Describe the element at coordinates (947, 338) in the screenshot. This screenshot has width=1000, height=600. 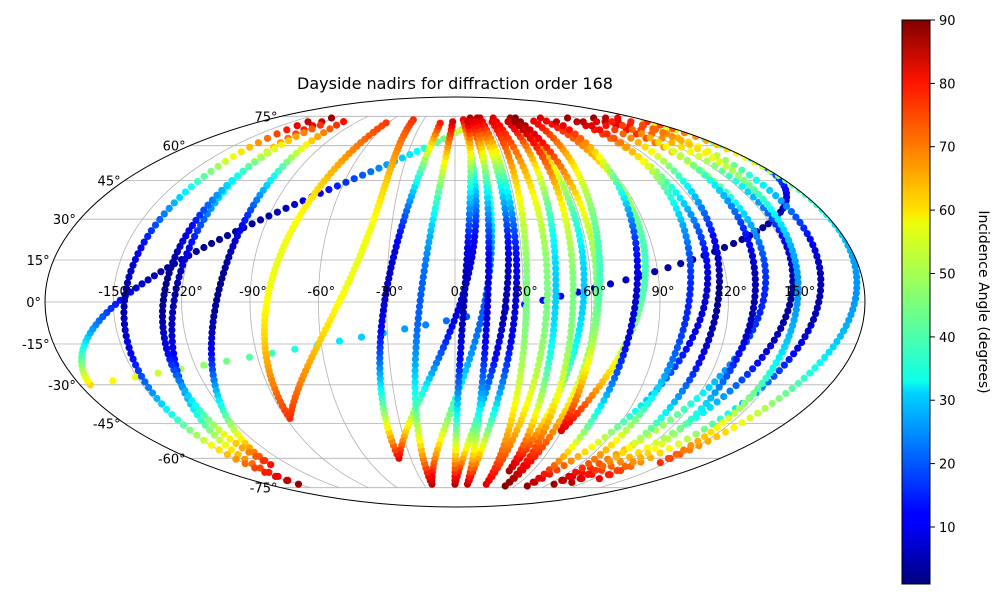
I see `colorbar-tick-label: 40` at that location.